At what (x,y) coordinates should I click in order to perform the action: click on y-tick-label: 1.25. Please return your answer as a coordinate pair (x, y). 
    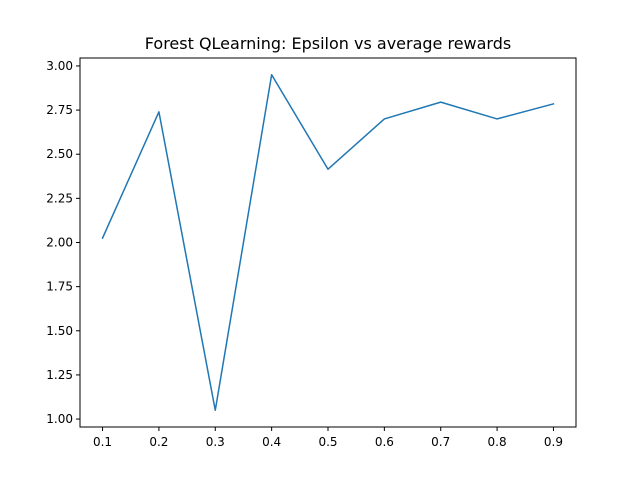
    Looking at the image, I should click on (59, 375).